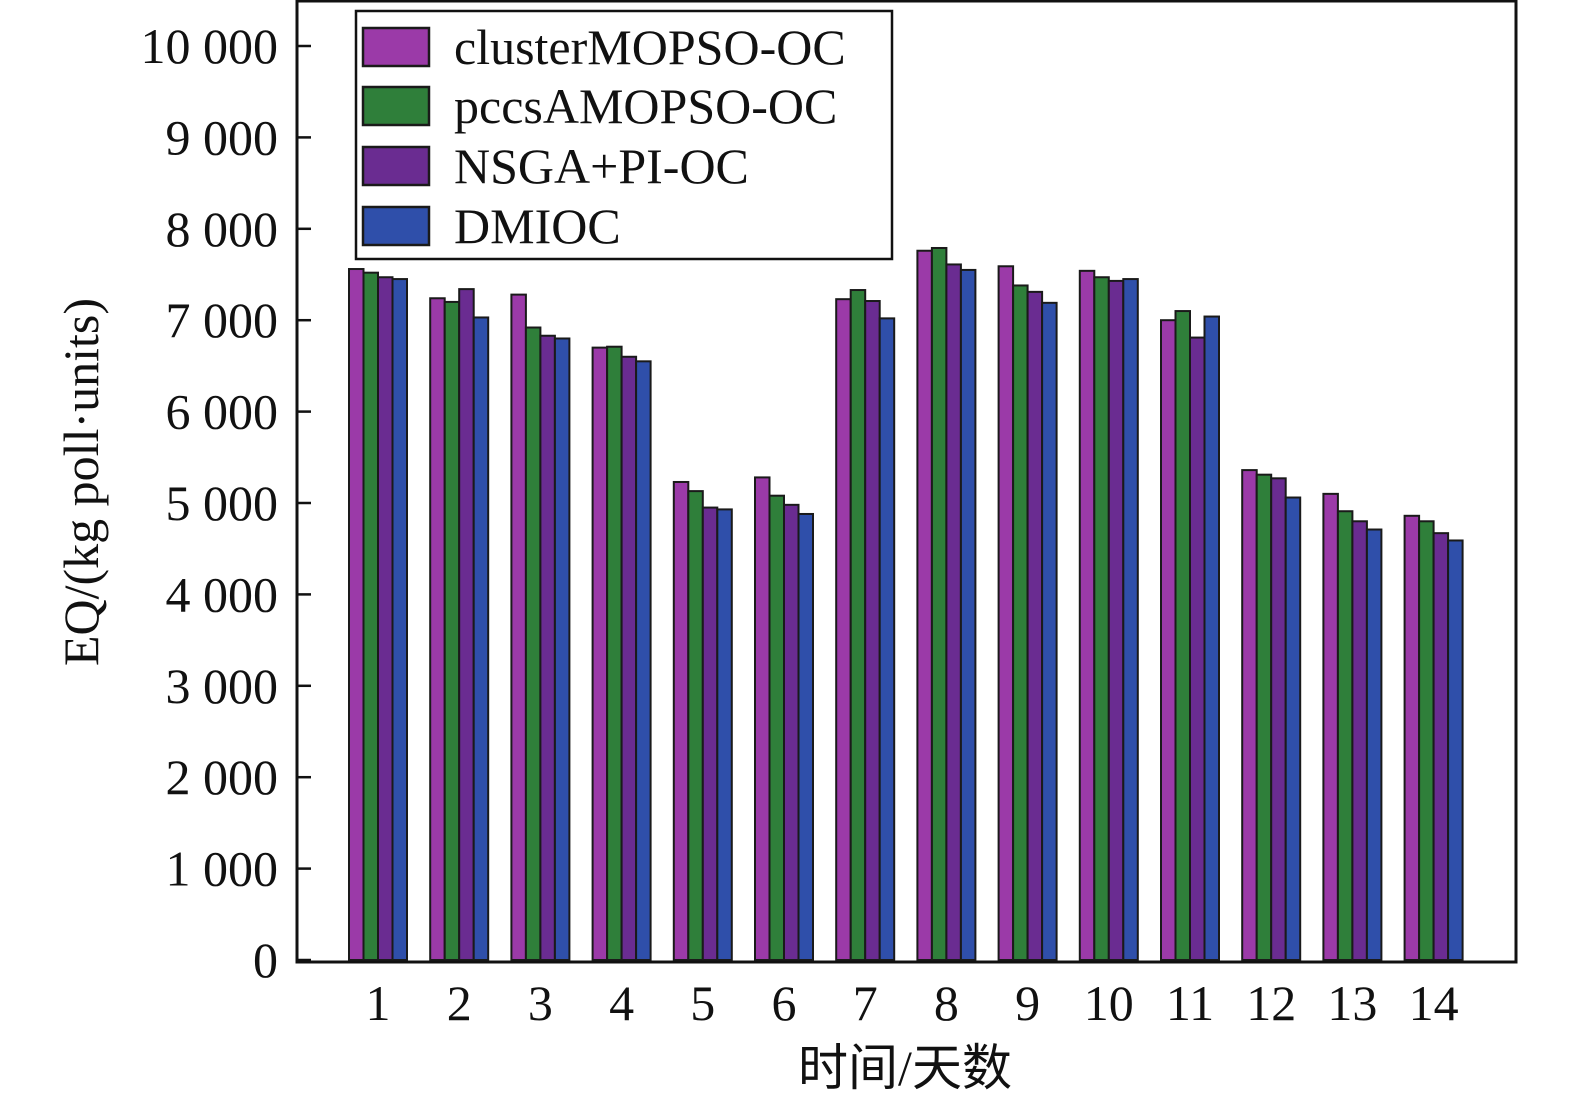 The height and width of the screenshot is (1110, 1575). What do you see at coordinates (946, 1003) in the screenshot?
I see `x-tick-label: 8` at bounding box center [946, 1003].